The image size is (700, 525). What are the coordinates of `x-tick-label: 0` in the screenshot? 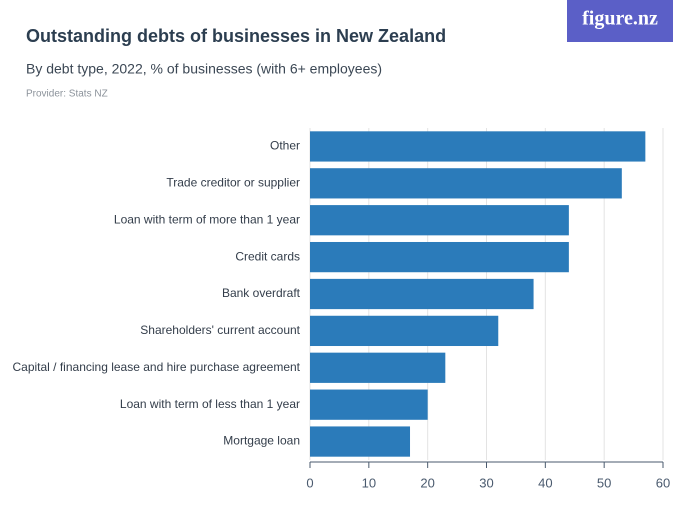 It's located at (309, 482).